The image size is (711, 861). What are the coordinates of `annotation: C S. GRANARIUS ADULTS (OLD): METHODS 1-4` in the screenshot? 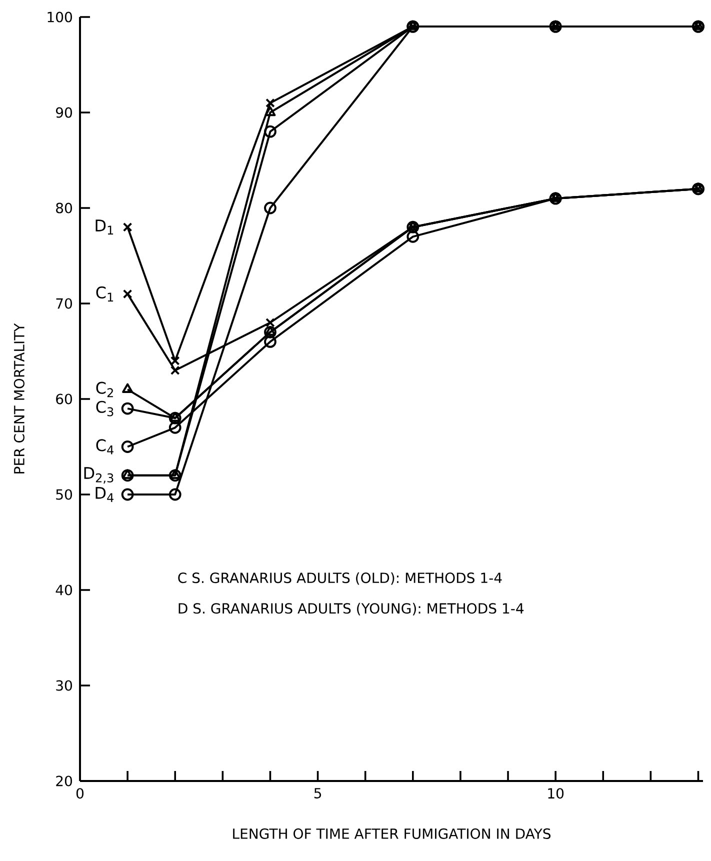 It's located at (340, 578).